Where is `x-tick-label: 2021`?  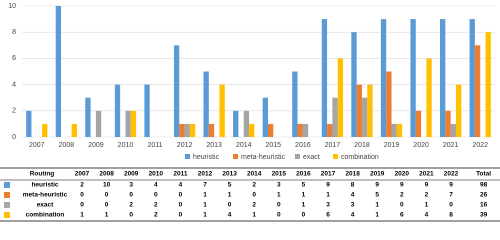
x-tick-label: 2021 is located at coordinates (451, 145).